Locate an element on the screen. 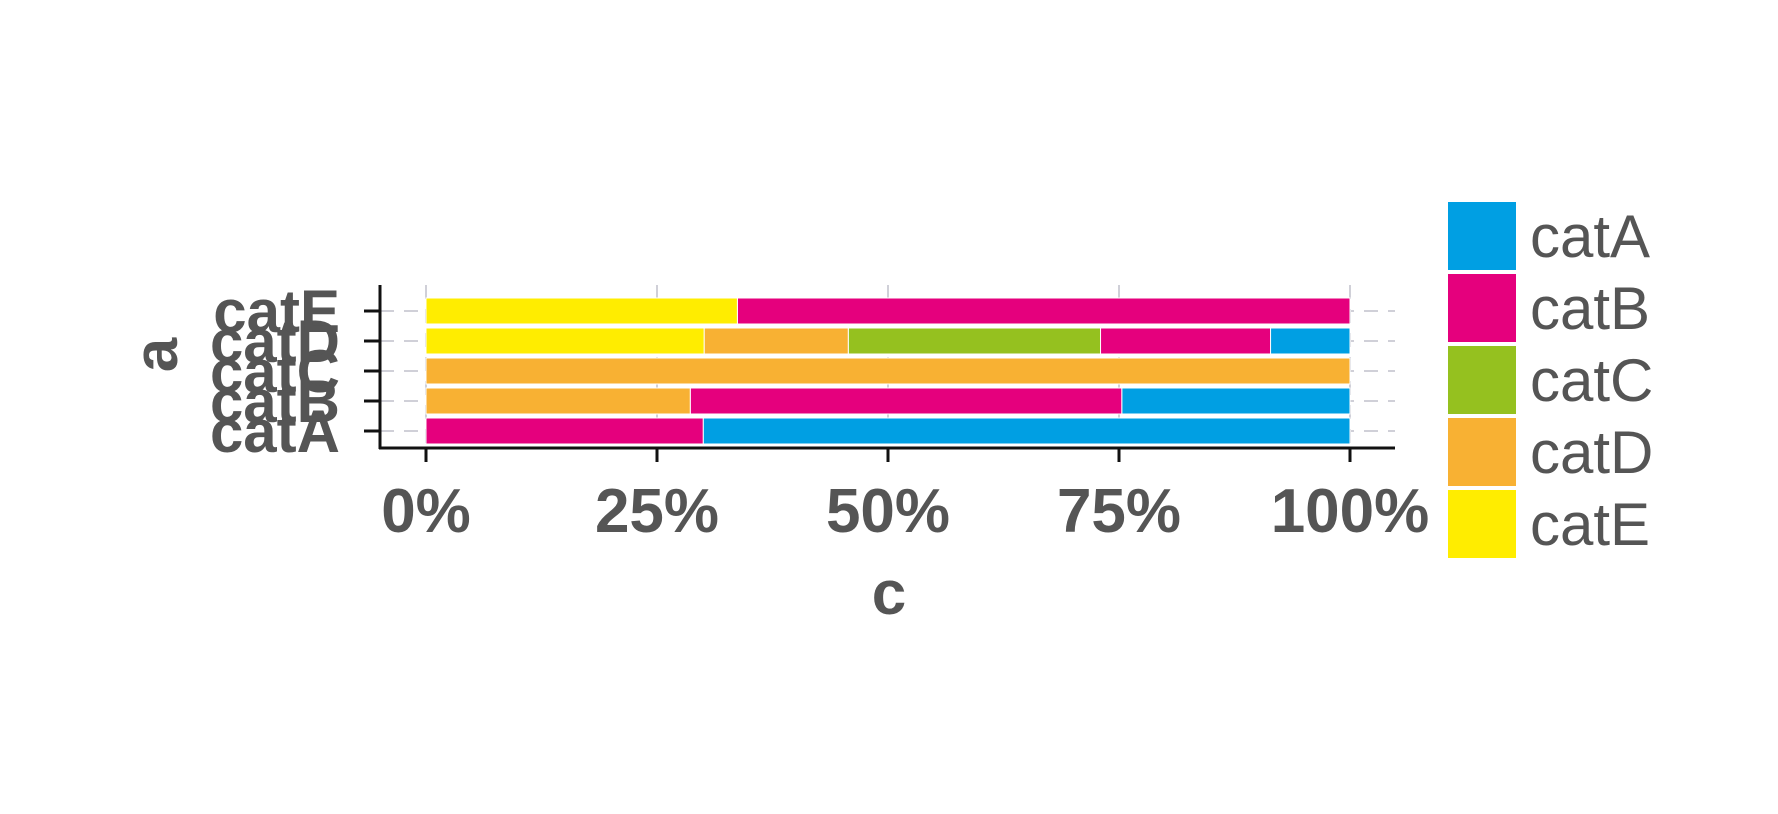 The height and width of the screenshot is (814, 1778). bar-catD-catC is located at coordinates (974, 341).